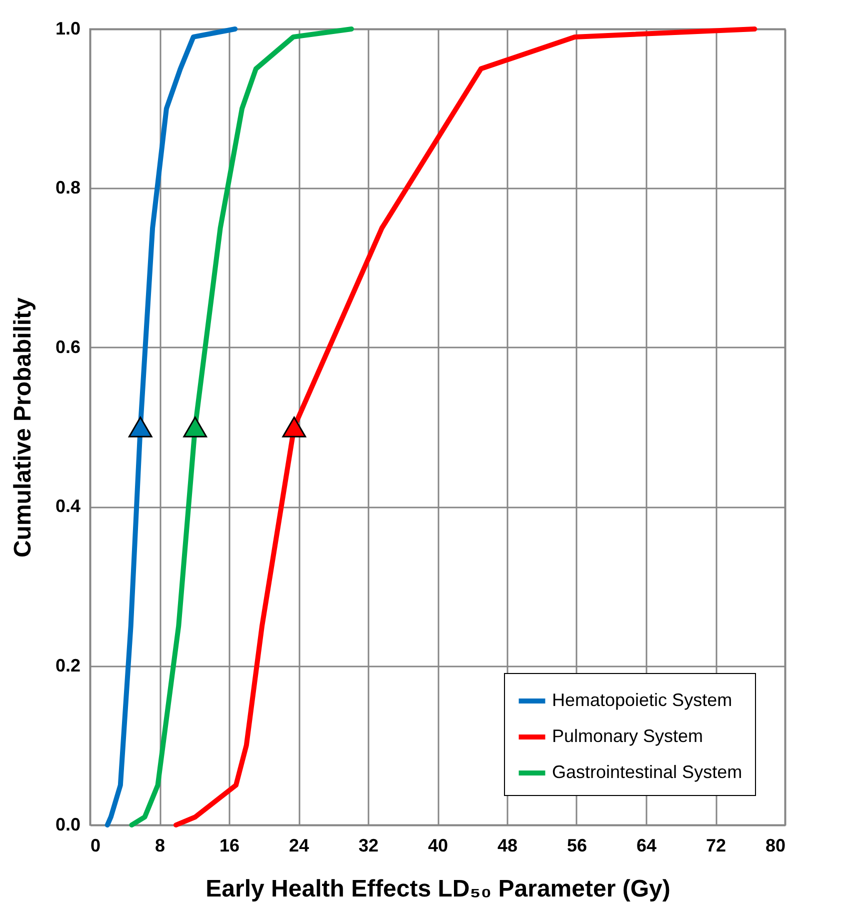  Describe the element at coordinates (438, 846) in the screenshot. I see `x-tick-label: 40` at that location.